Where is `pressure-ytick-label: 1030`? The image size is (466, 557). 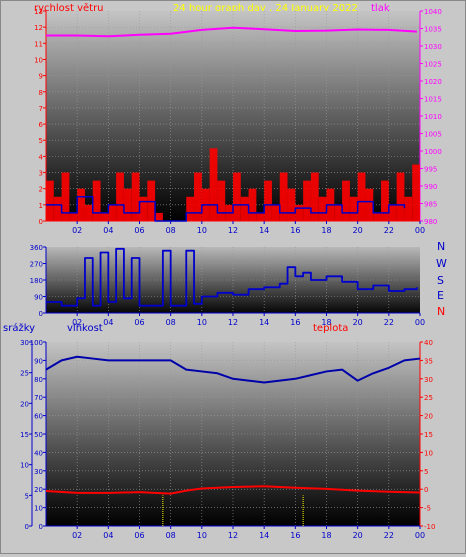 pressure-ytick-label: 1030 is located at coordinates (433, 47).